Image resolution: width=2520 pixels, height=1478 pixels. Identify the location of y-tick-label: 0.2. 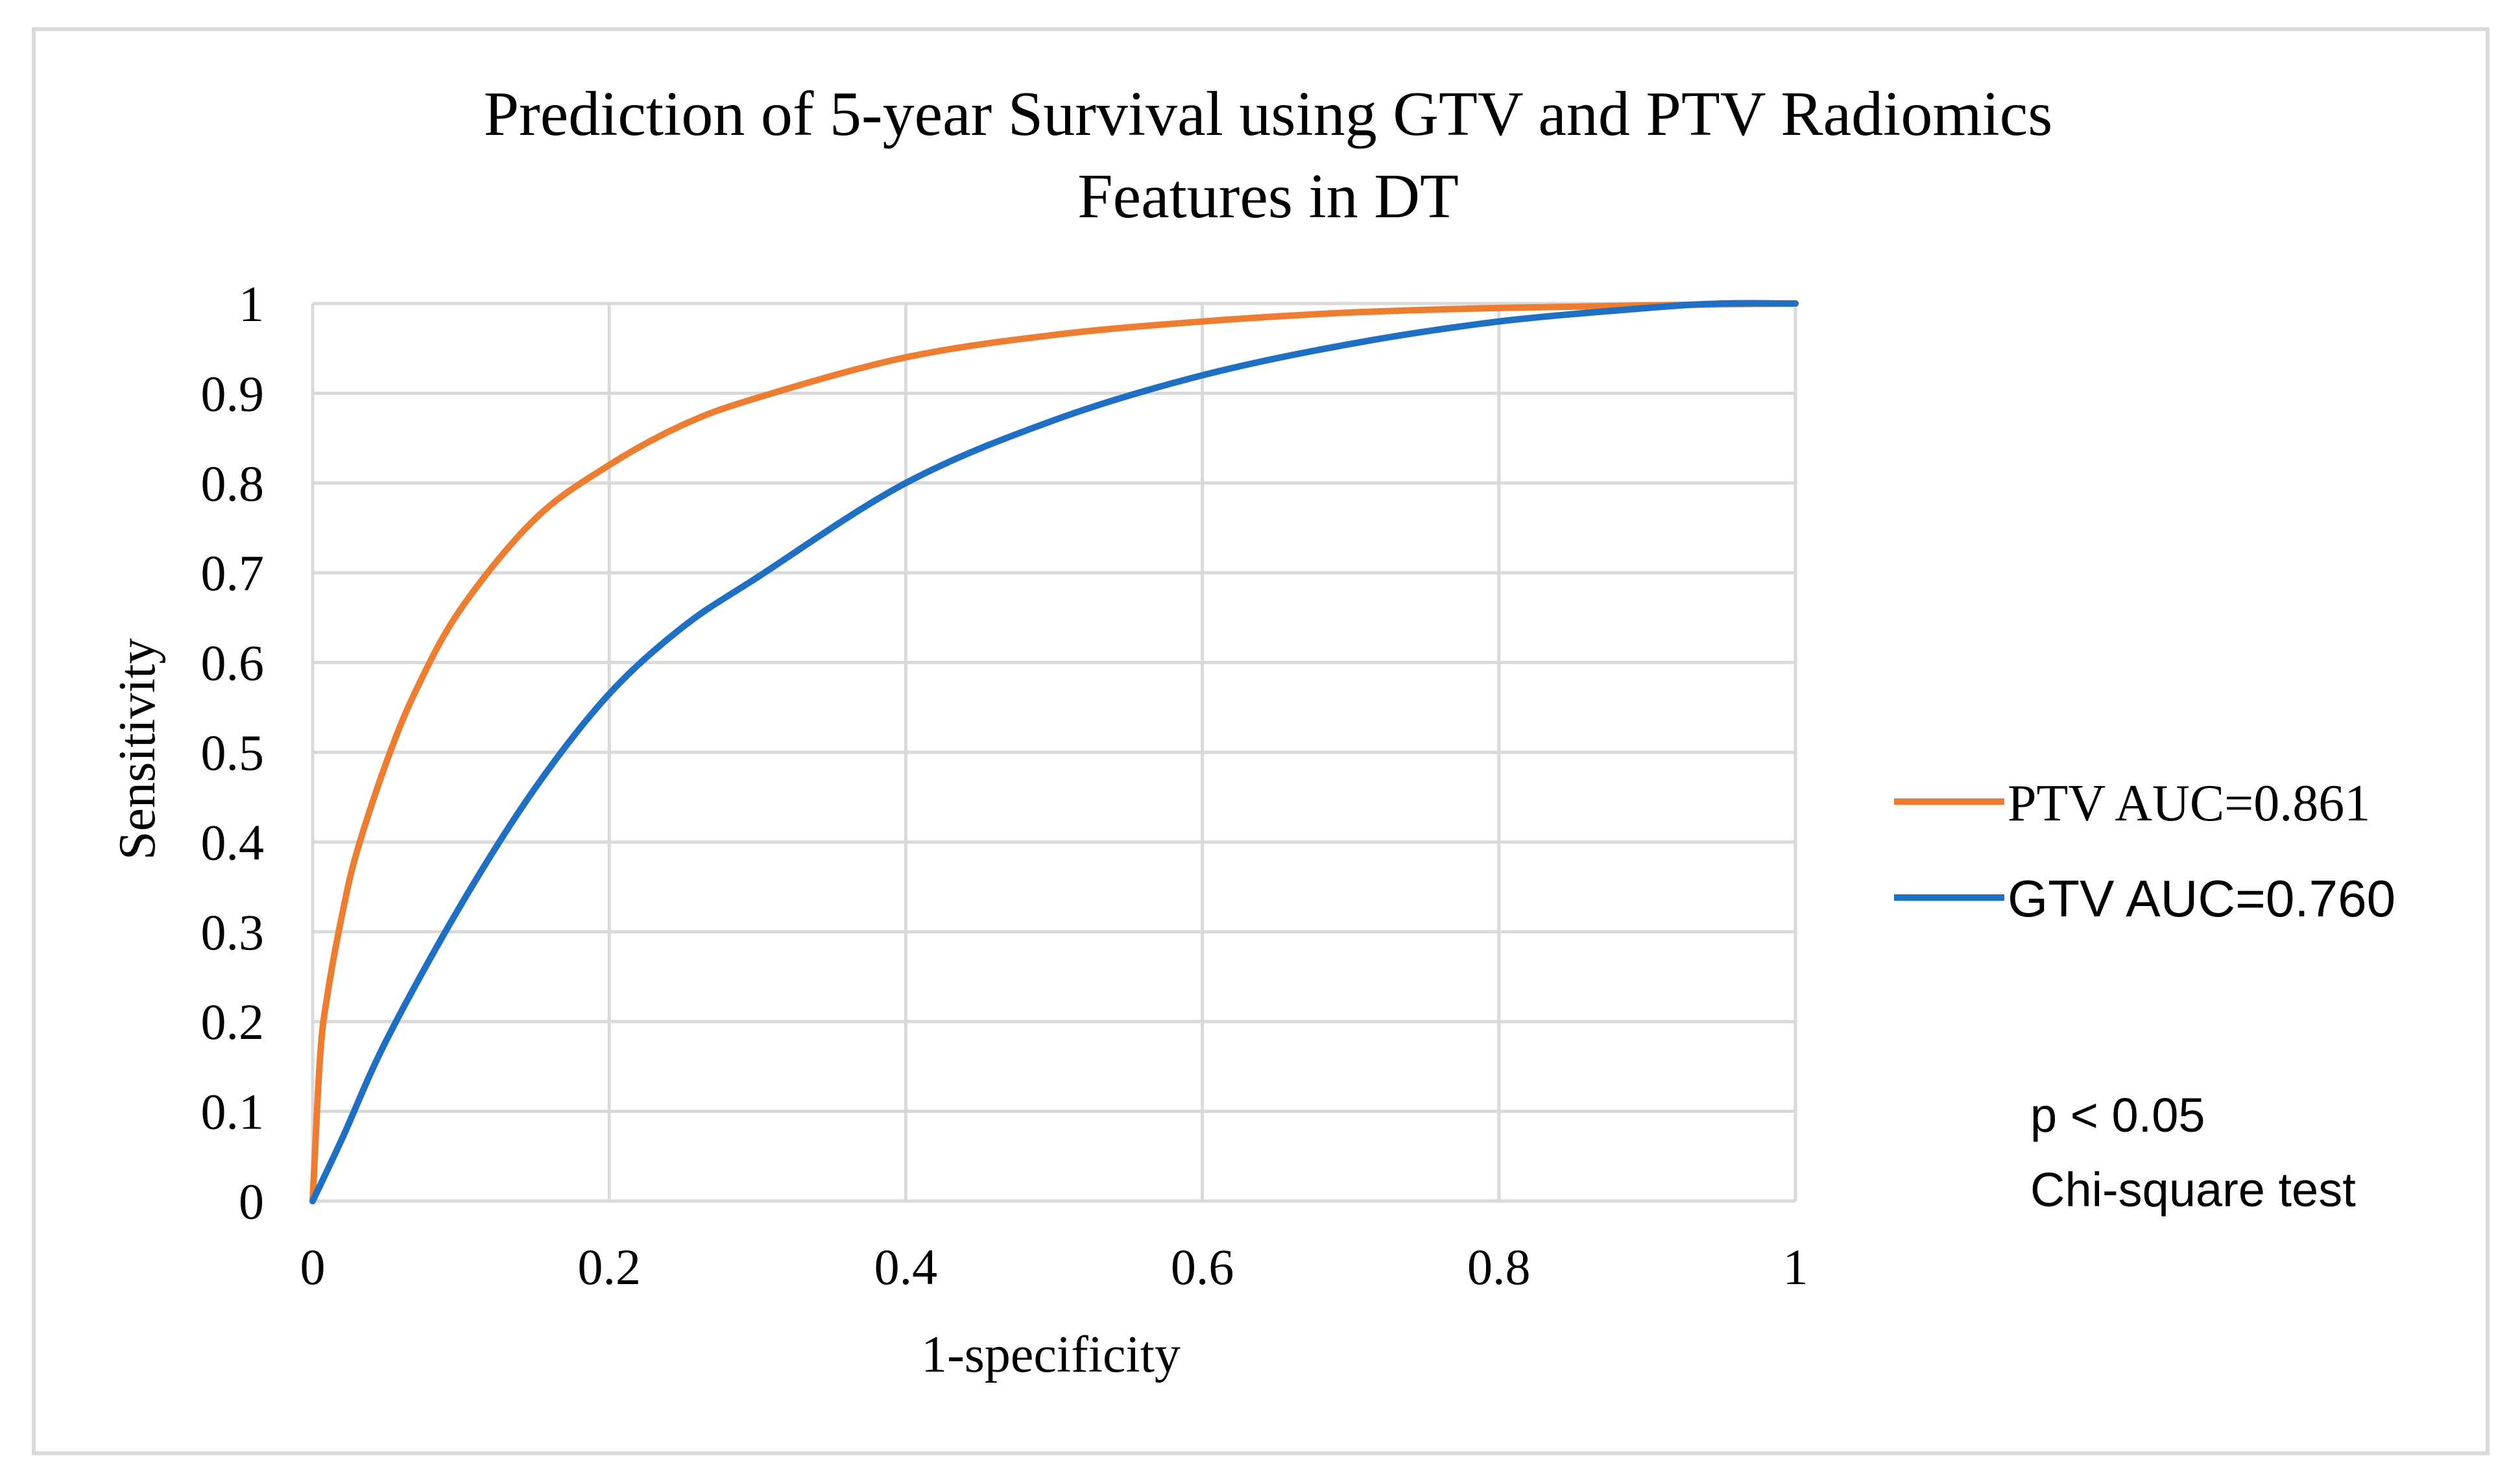
(233, 1022).